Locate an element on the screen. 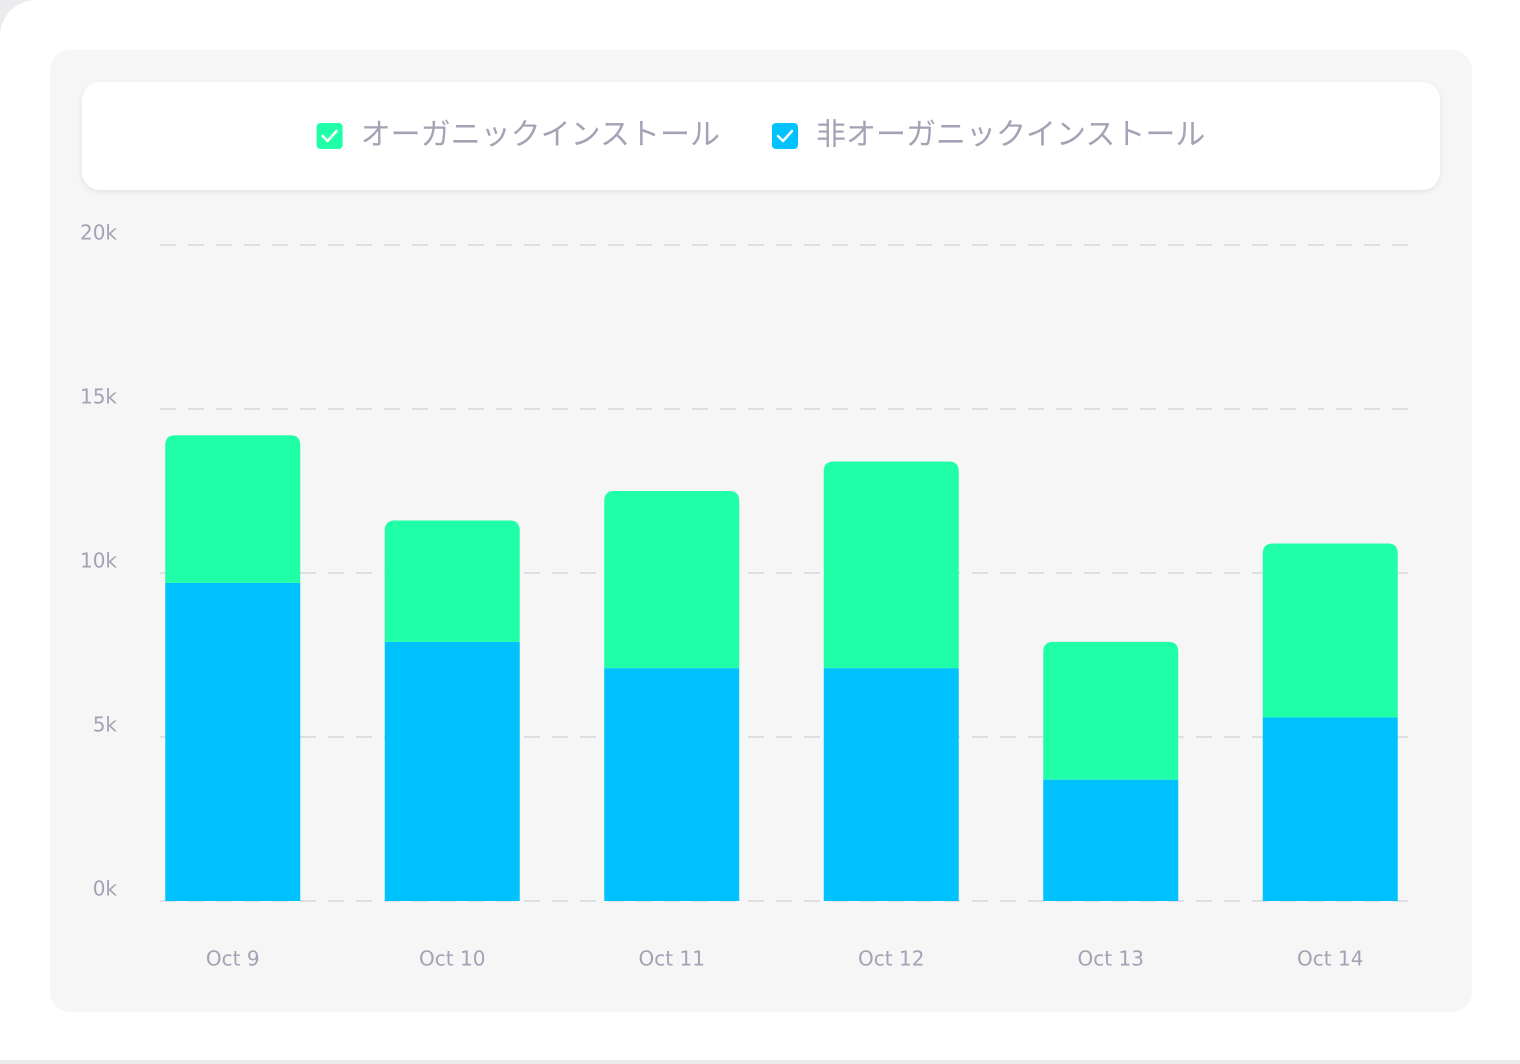 The width and height of the screenshot is (1520, 1064). y-tick-label: 20k is located at coordinates (98, 233).